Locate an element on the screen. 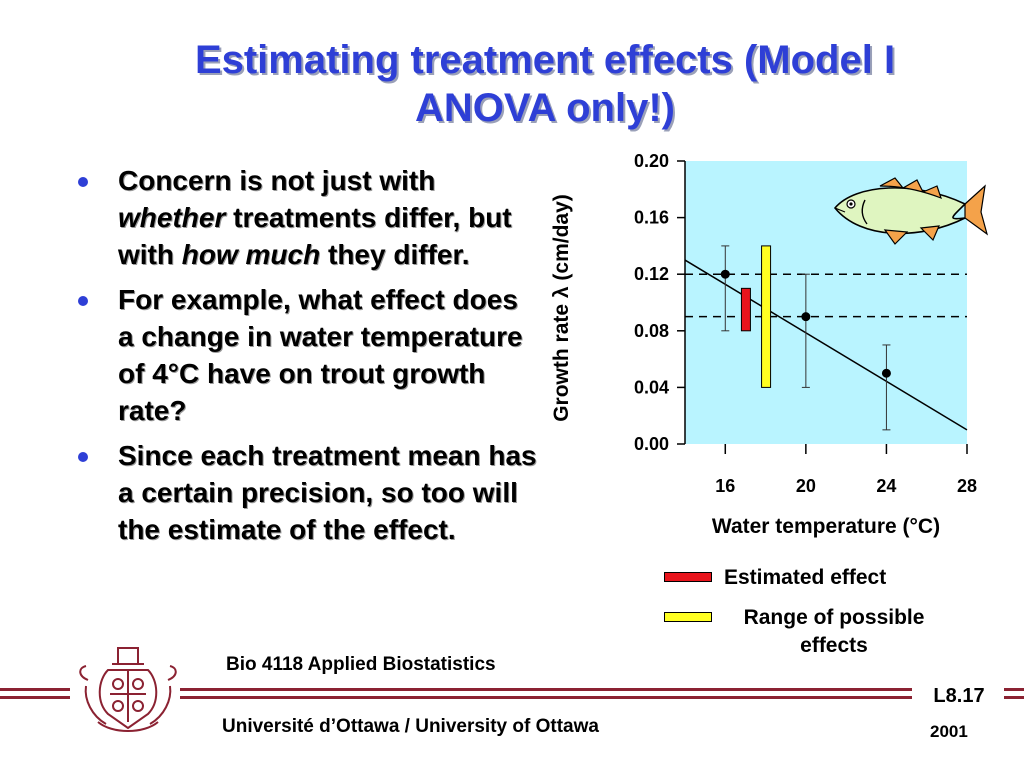 The width and height of the screenshot is (1024, 768). bullet-text: Concern is not just with is located at coordinates (277, 180).